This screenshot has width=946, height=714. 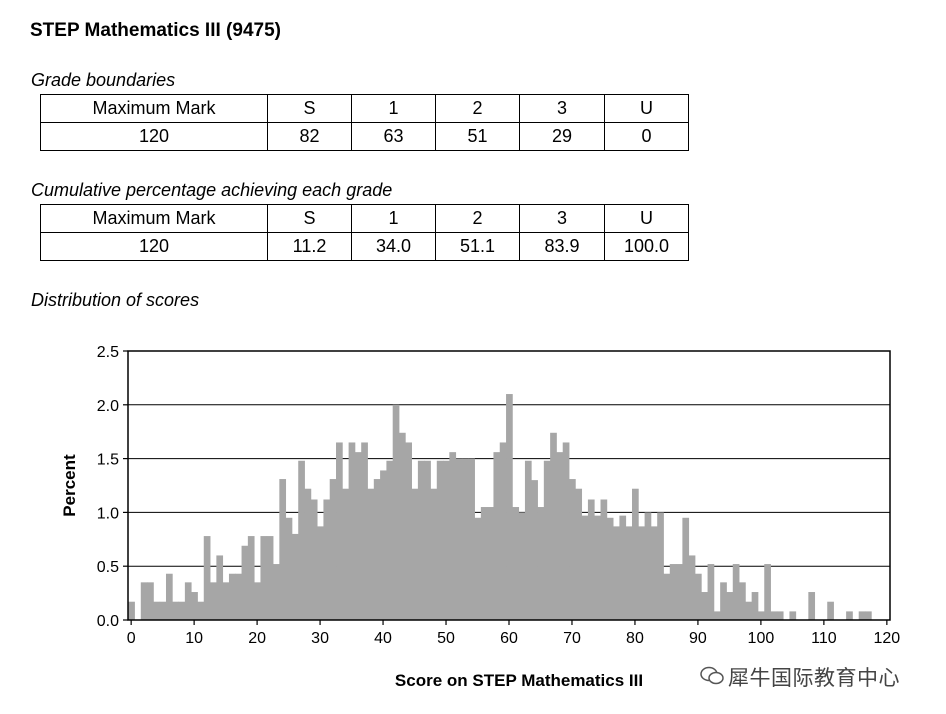 I want to click on table-cell: 100.0, so click(x=646, y=246).